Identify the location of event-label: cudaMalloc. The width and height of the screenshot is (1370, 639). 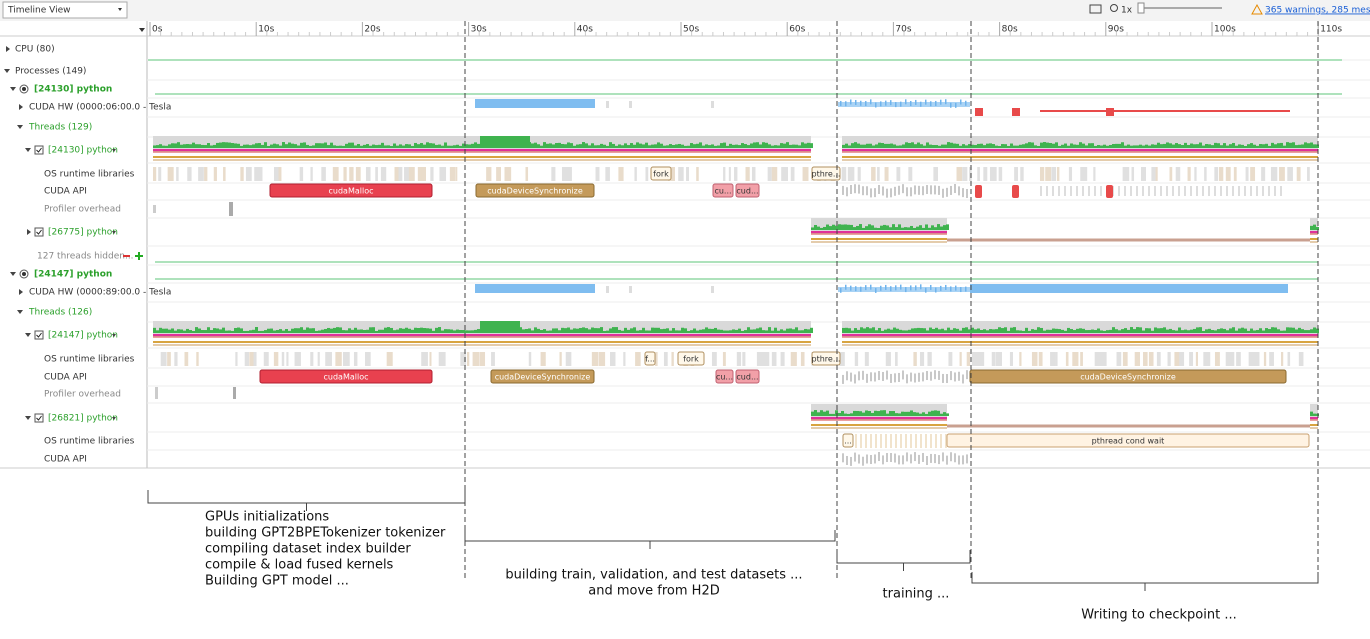
(346, 377).